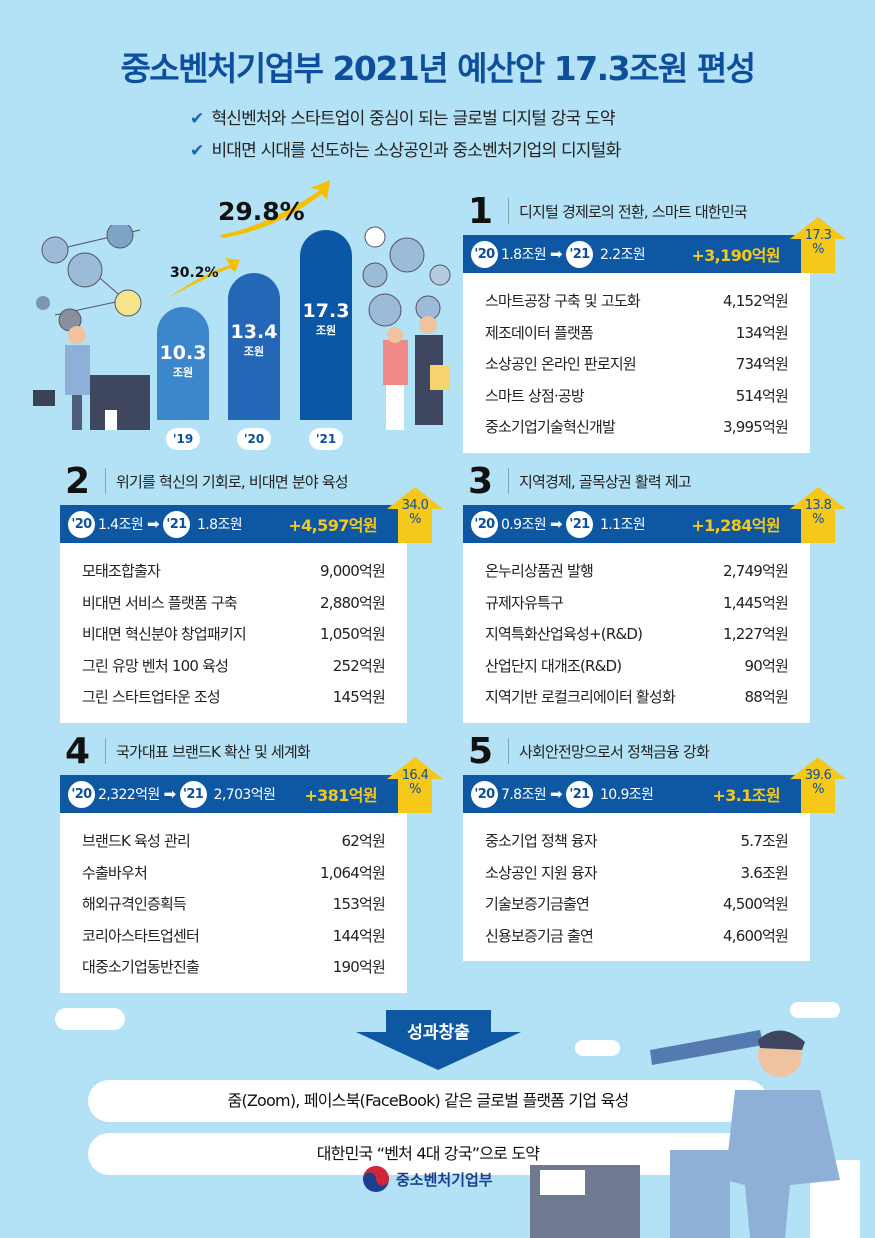 The image size is (875, 1238). I want to click on budget-summary-band: '20 7.8조원 ➡ '21 10.9조원 +3.1조원 39.6%, so click(654, 785).